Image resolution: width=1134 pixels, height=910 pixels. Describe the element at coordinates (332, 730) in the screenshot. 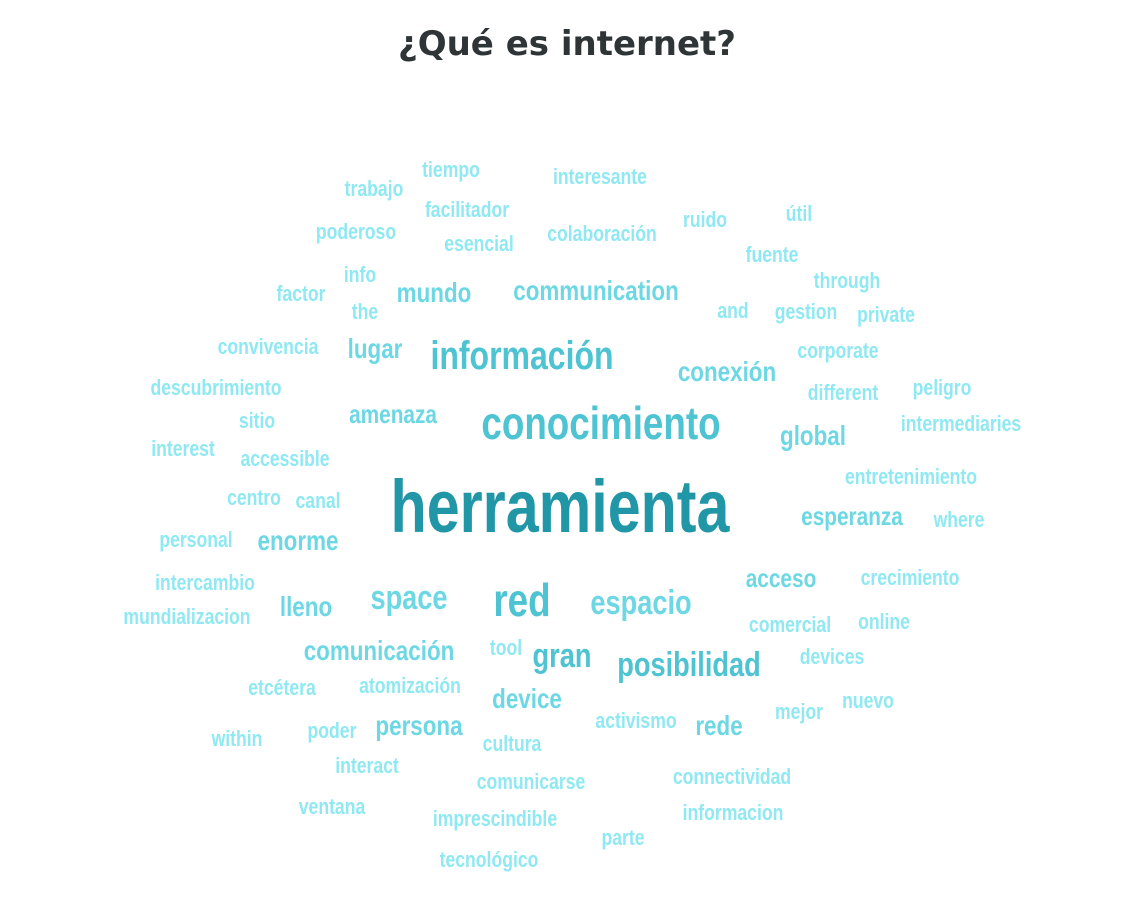

I see `word-poder: poder` at that location.